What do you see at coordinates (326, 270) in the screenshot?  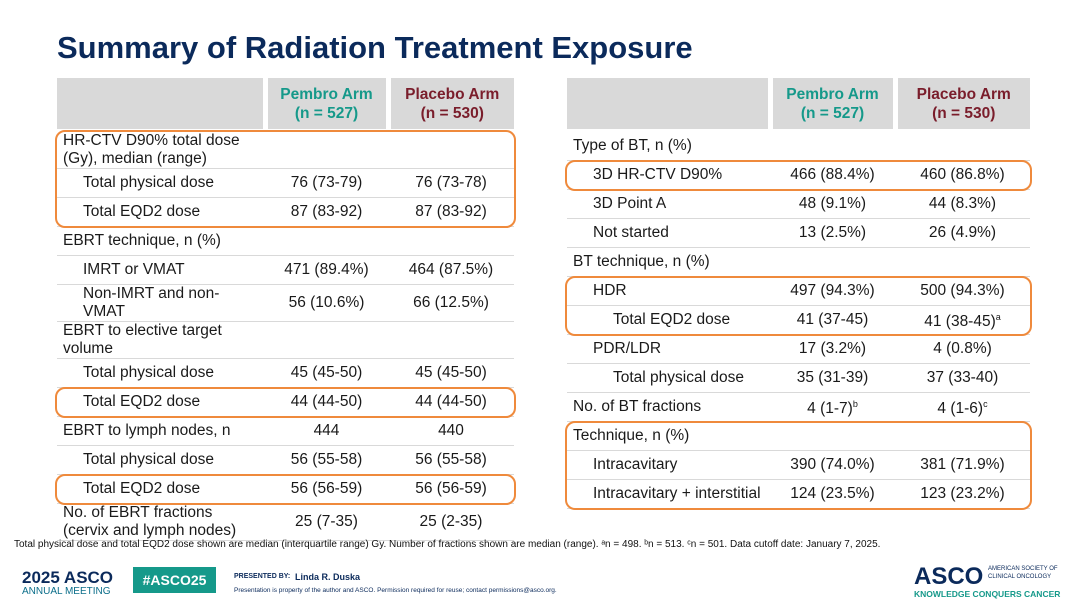 I see `value-cell: 471 (89.4%)` at bounding box center [326, 270].